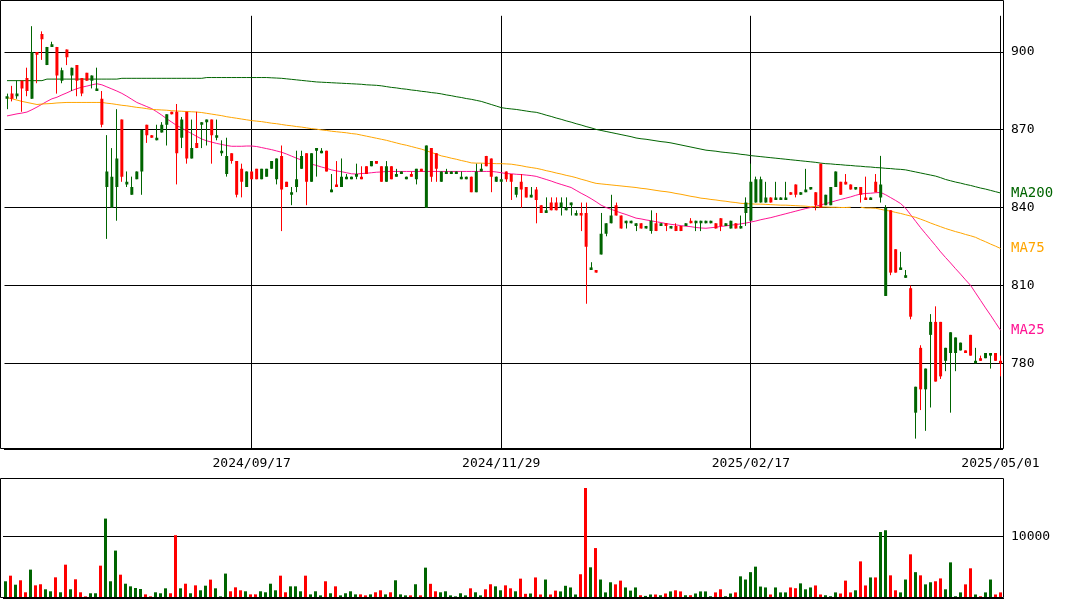 This screenshot has height=600, width=1065. I want to click on x-tick-label: 2025/05/01, so click(1000, 463).